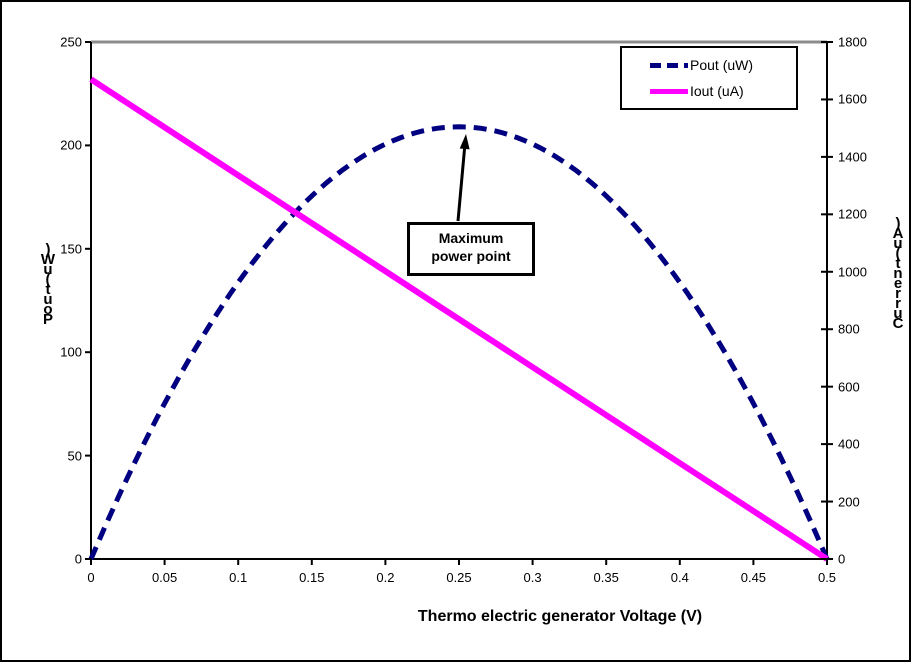  I want to click on annotation-line-2: power point, so click(471, 256).